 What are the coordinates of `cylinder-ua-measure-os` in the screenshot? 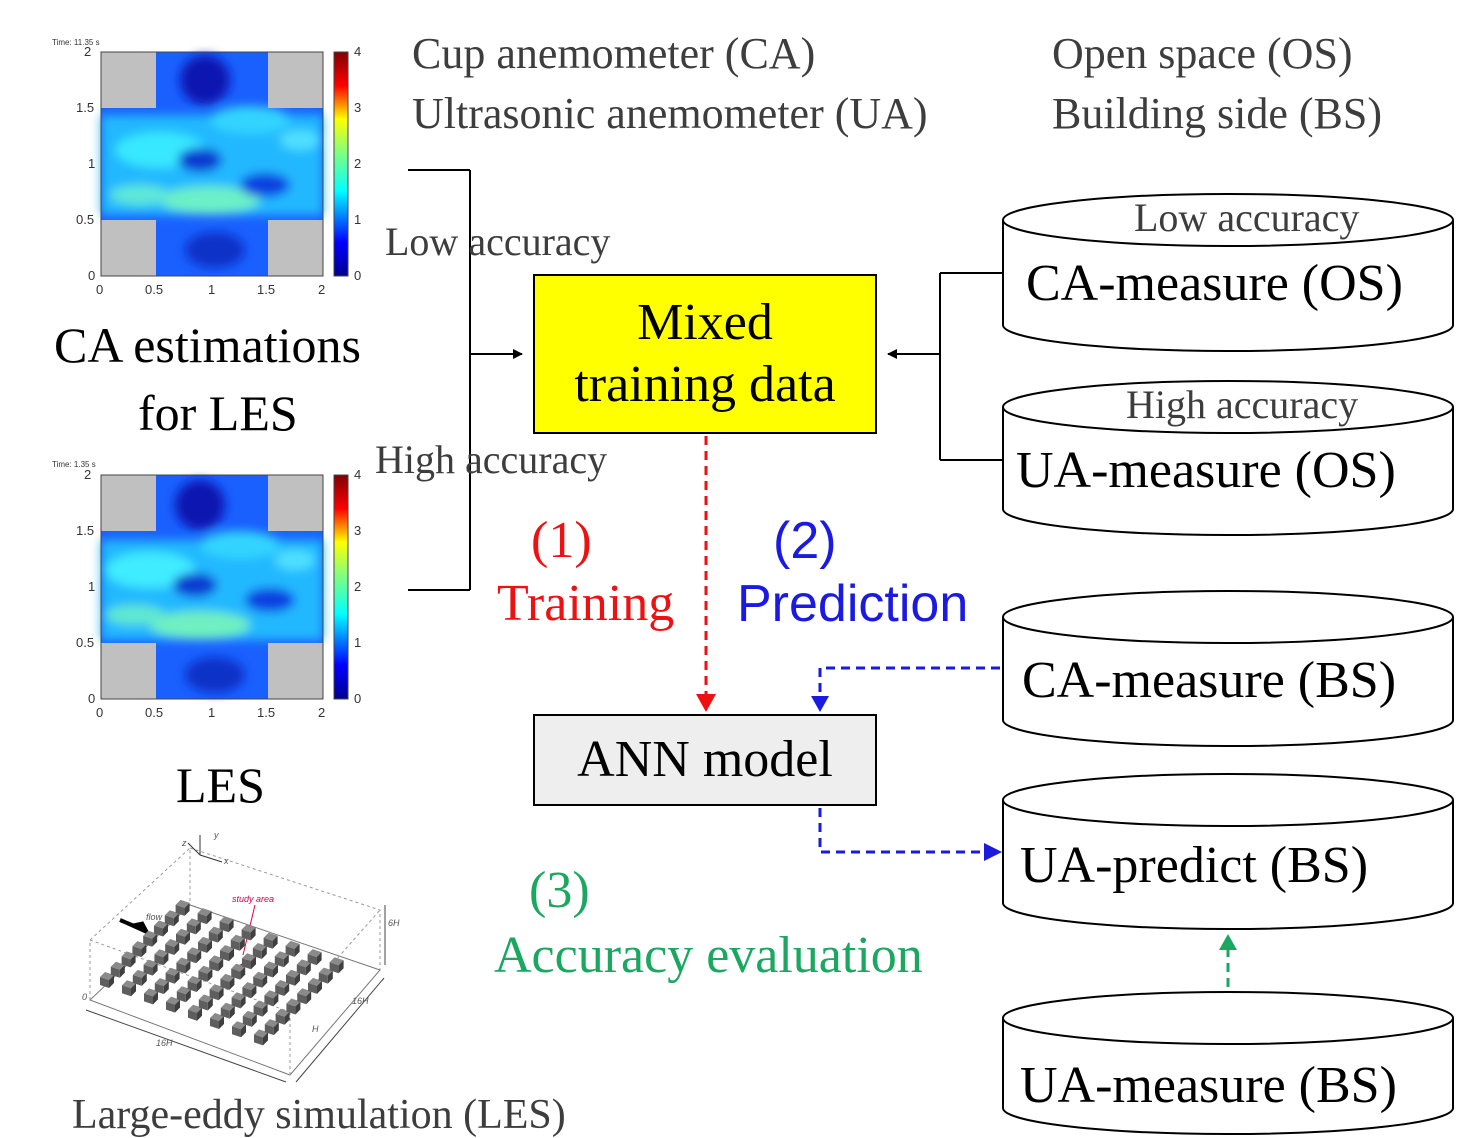 It's located at (1228, 458).